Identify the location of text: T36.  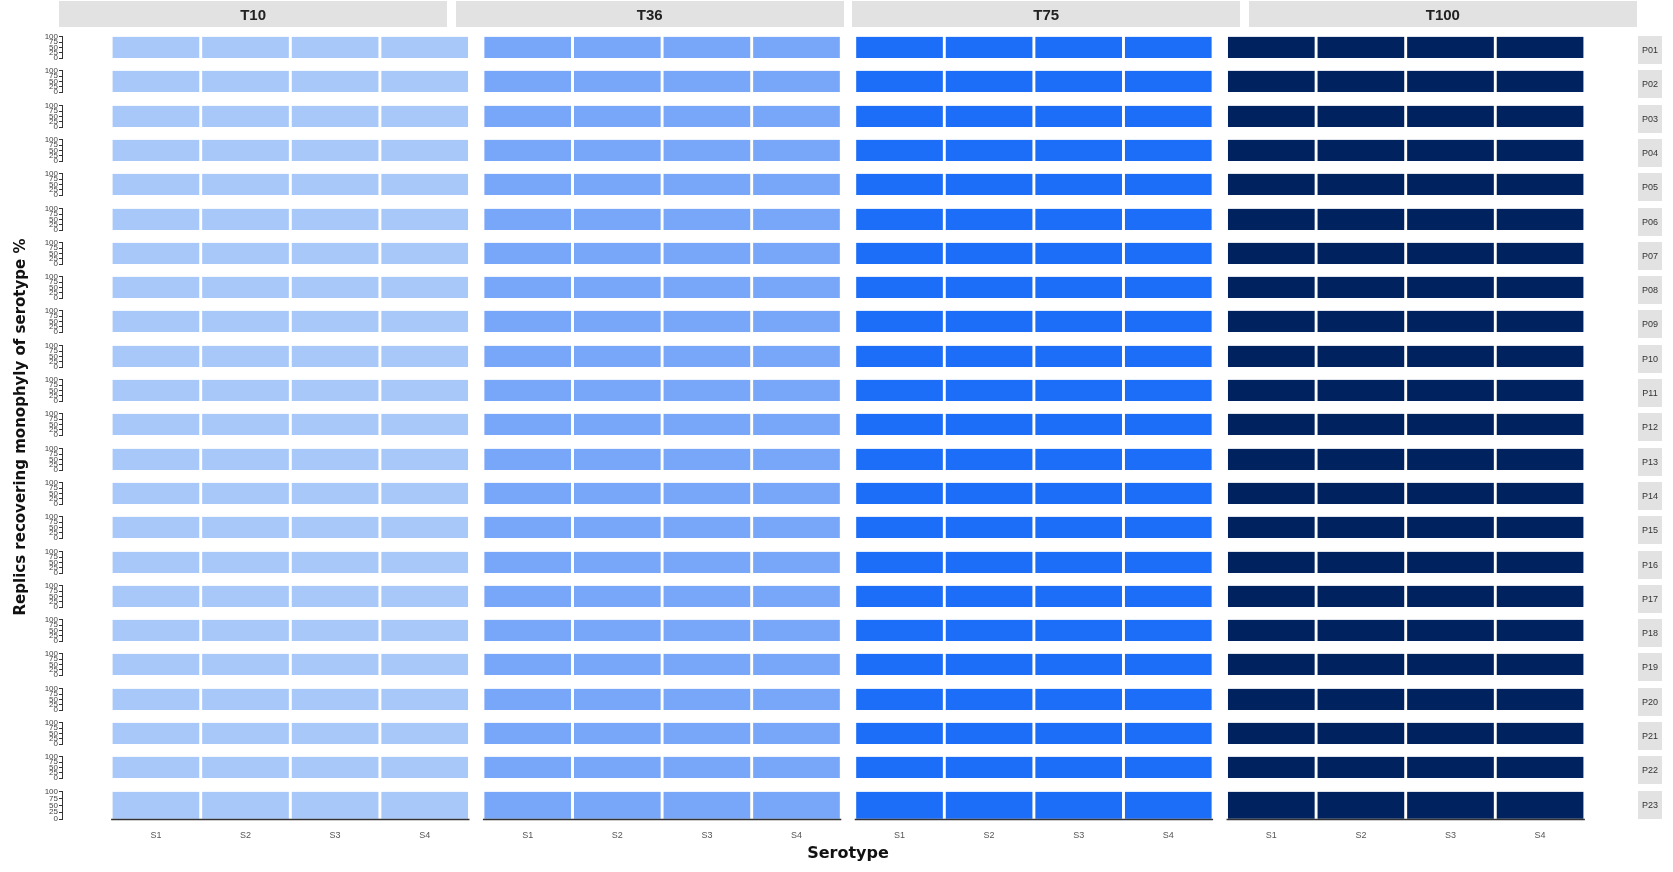
(649, 14).